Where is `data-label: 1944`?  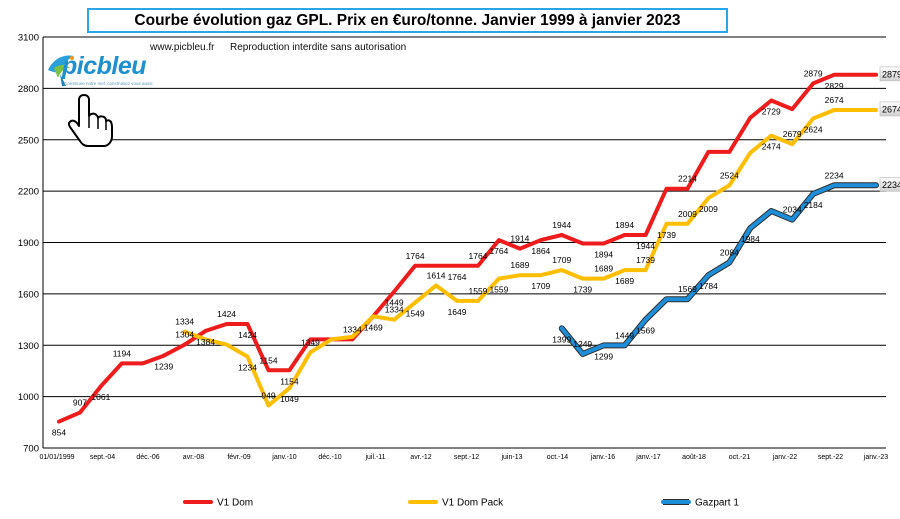
data-label: 1944 is located at coordinates (645, 246).